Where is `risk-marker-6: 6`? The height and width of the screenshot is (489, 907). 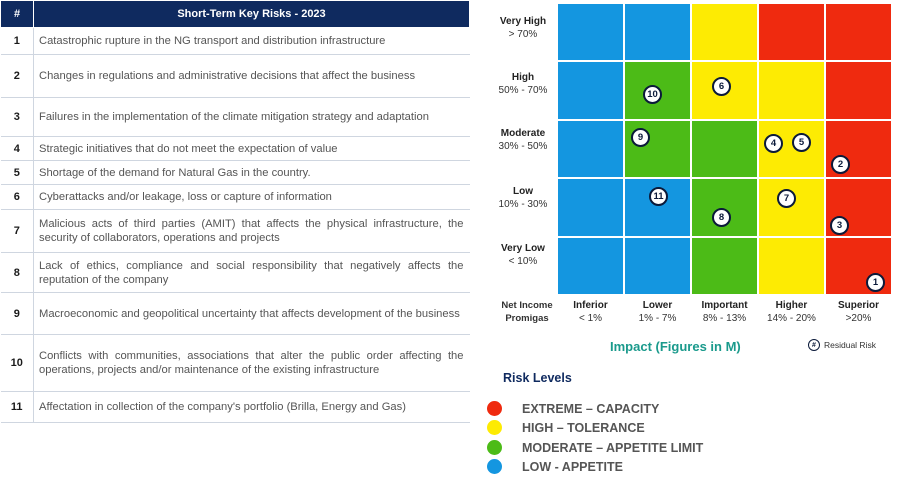
risk-marker-6: 6 is located at coordinates (721, 86).